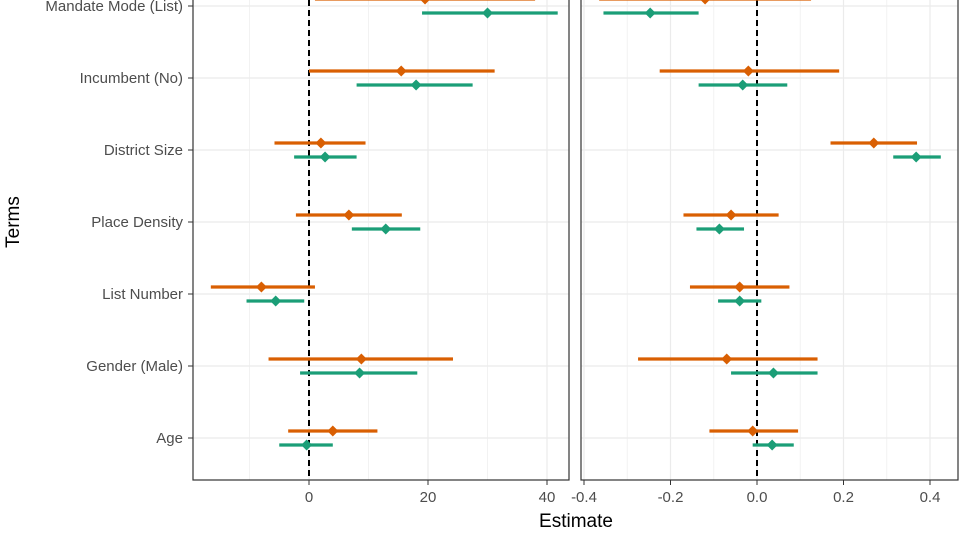 The height and width of the screenshot is (540, 960). What do you see at coordinates (114, 7) in the screenshot?
I see `y-tick-label: Mandate Mode (List)` at bounding box center [114, 7].